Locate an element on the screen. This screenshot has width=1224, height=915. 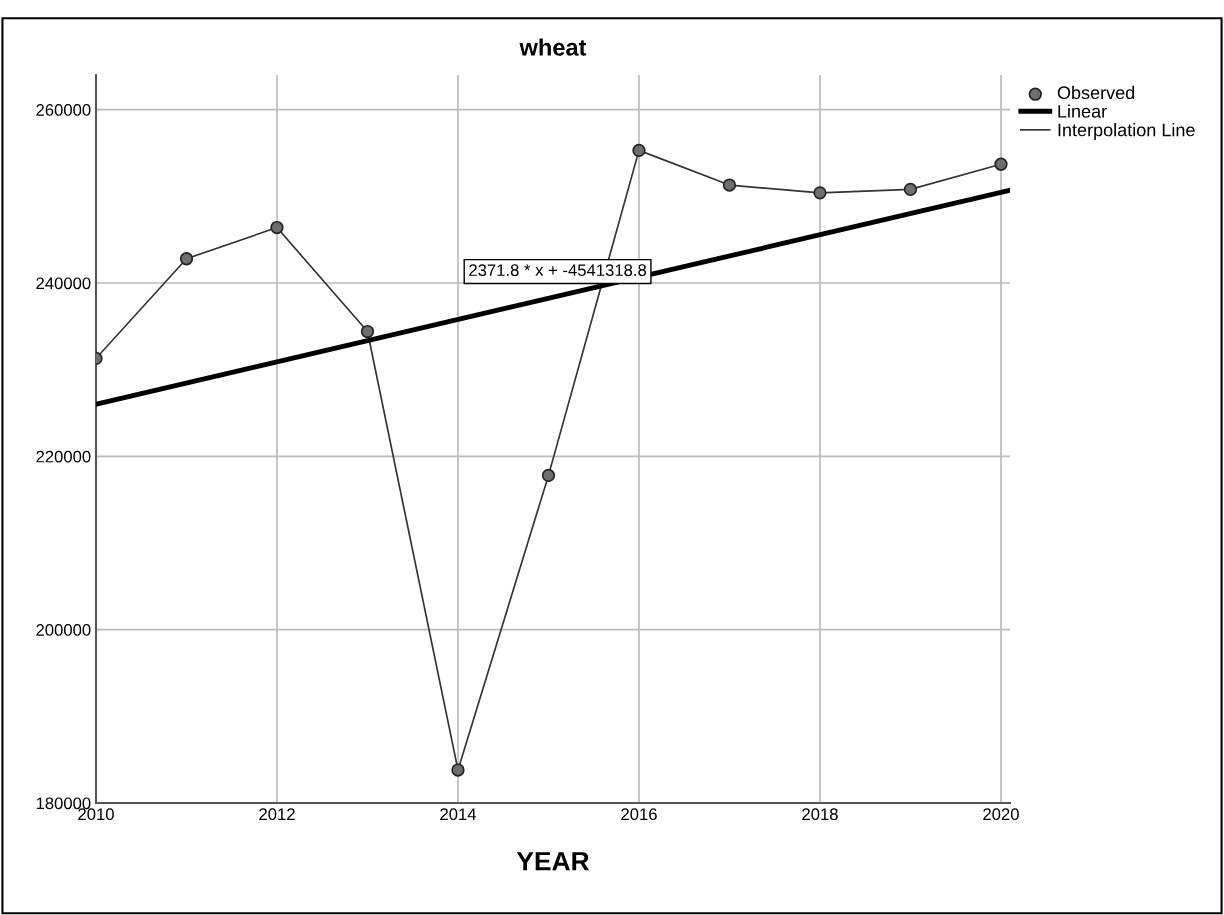
x-axis-title: YEAR is located at coordinates (553, 861).